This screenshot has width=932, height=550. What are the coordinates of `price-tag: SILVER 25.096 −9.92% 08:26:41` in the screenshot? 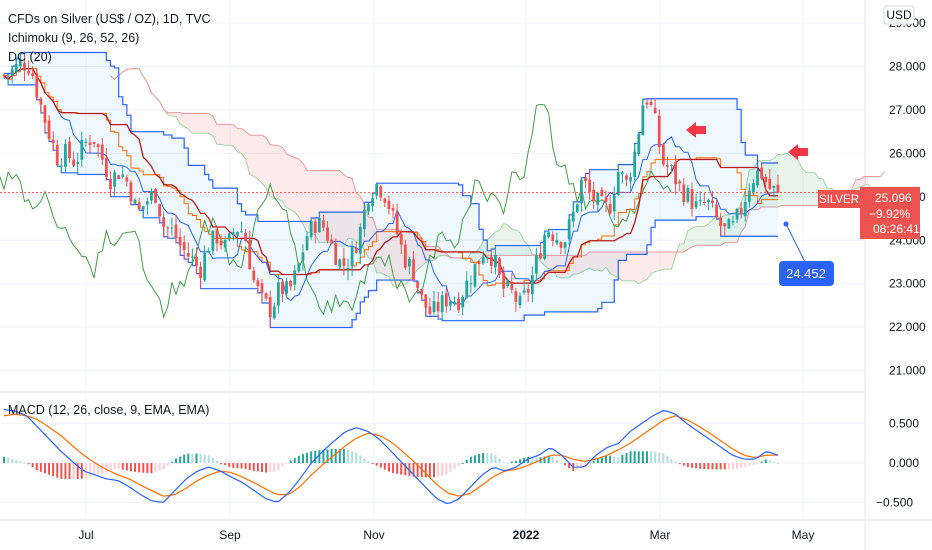 It's located at (869, 213).